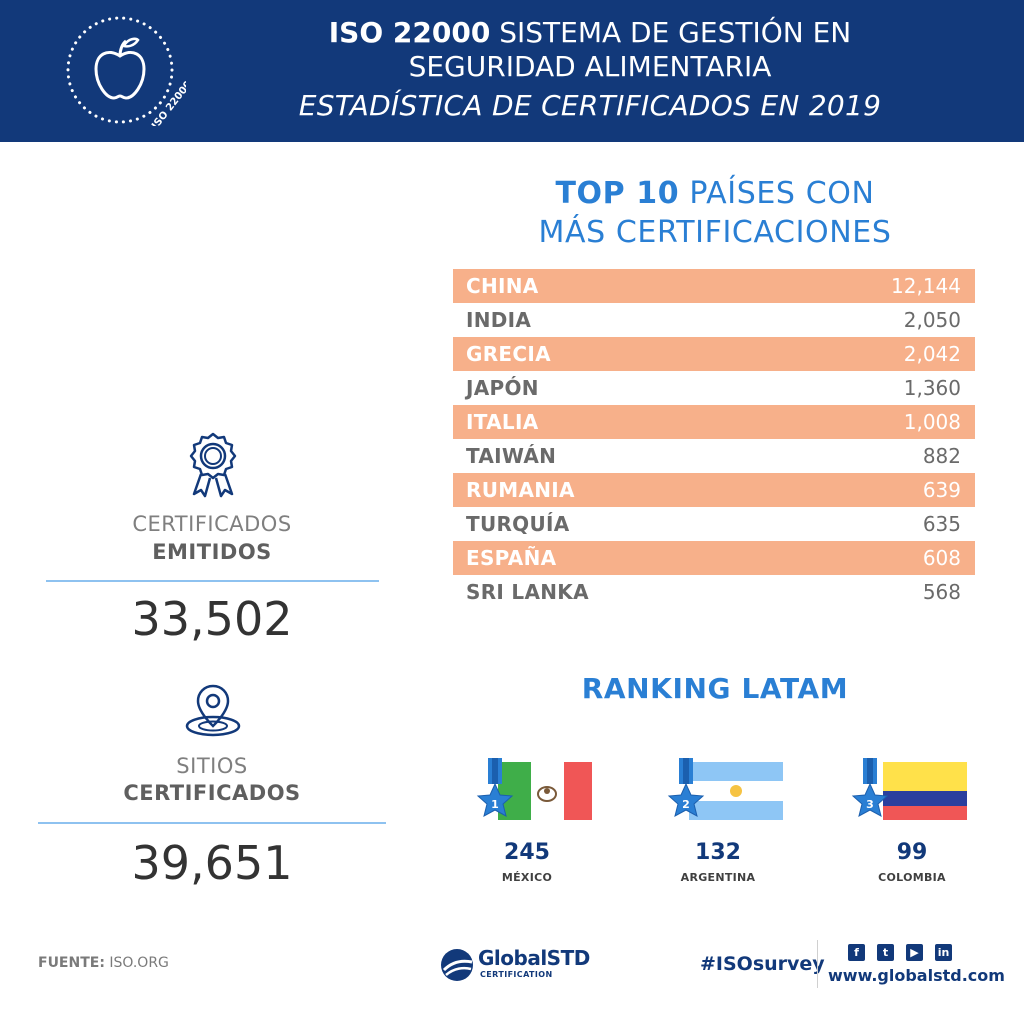 The image size is (1024, 1009). I want to click on header-title-line1: ISO 22000 SISTEMA DE GESTIÓN EN, so click(590, 33).